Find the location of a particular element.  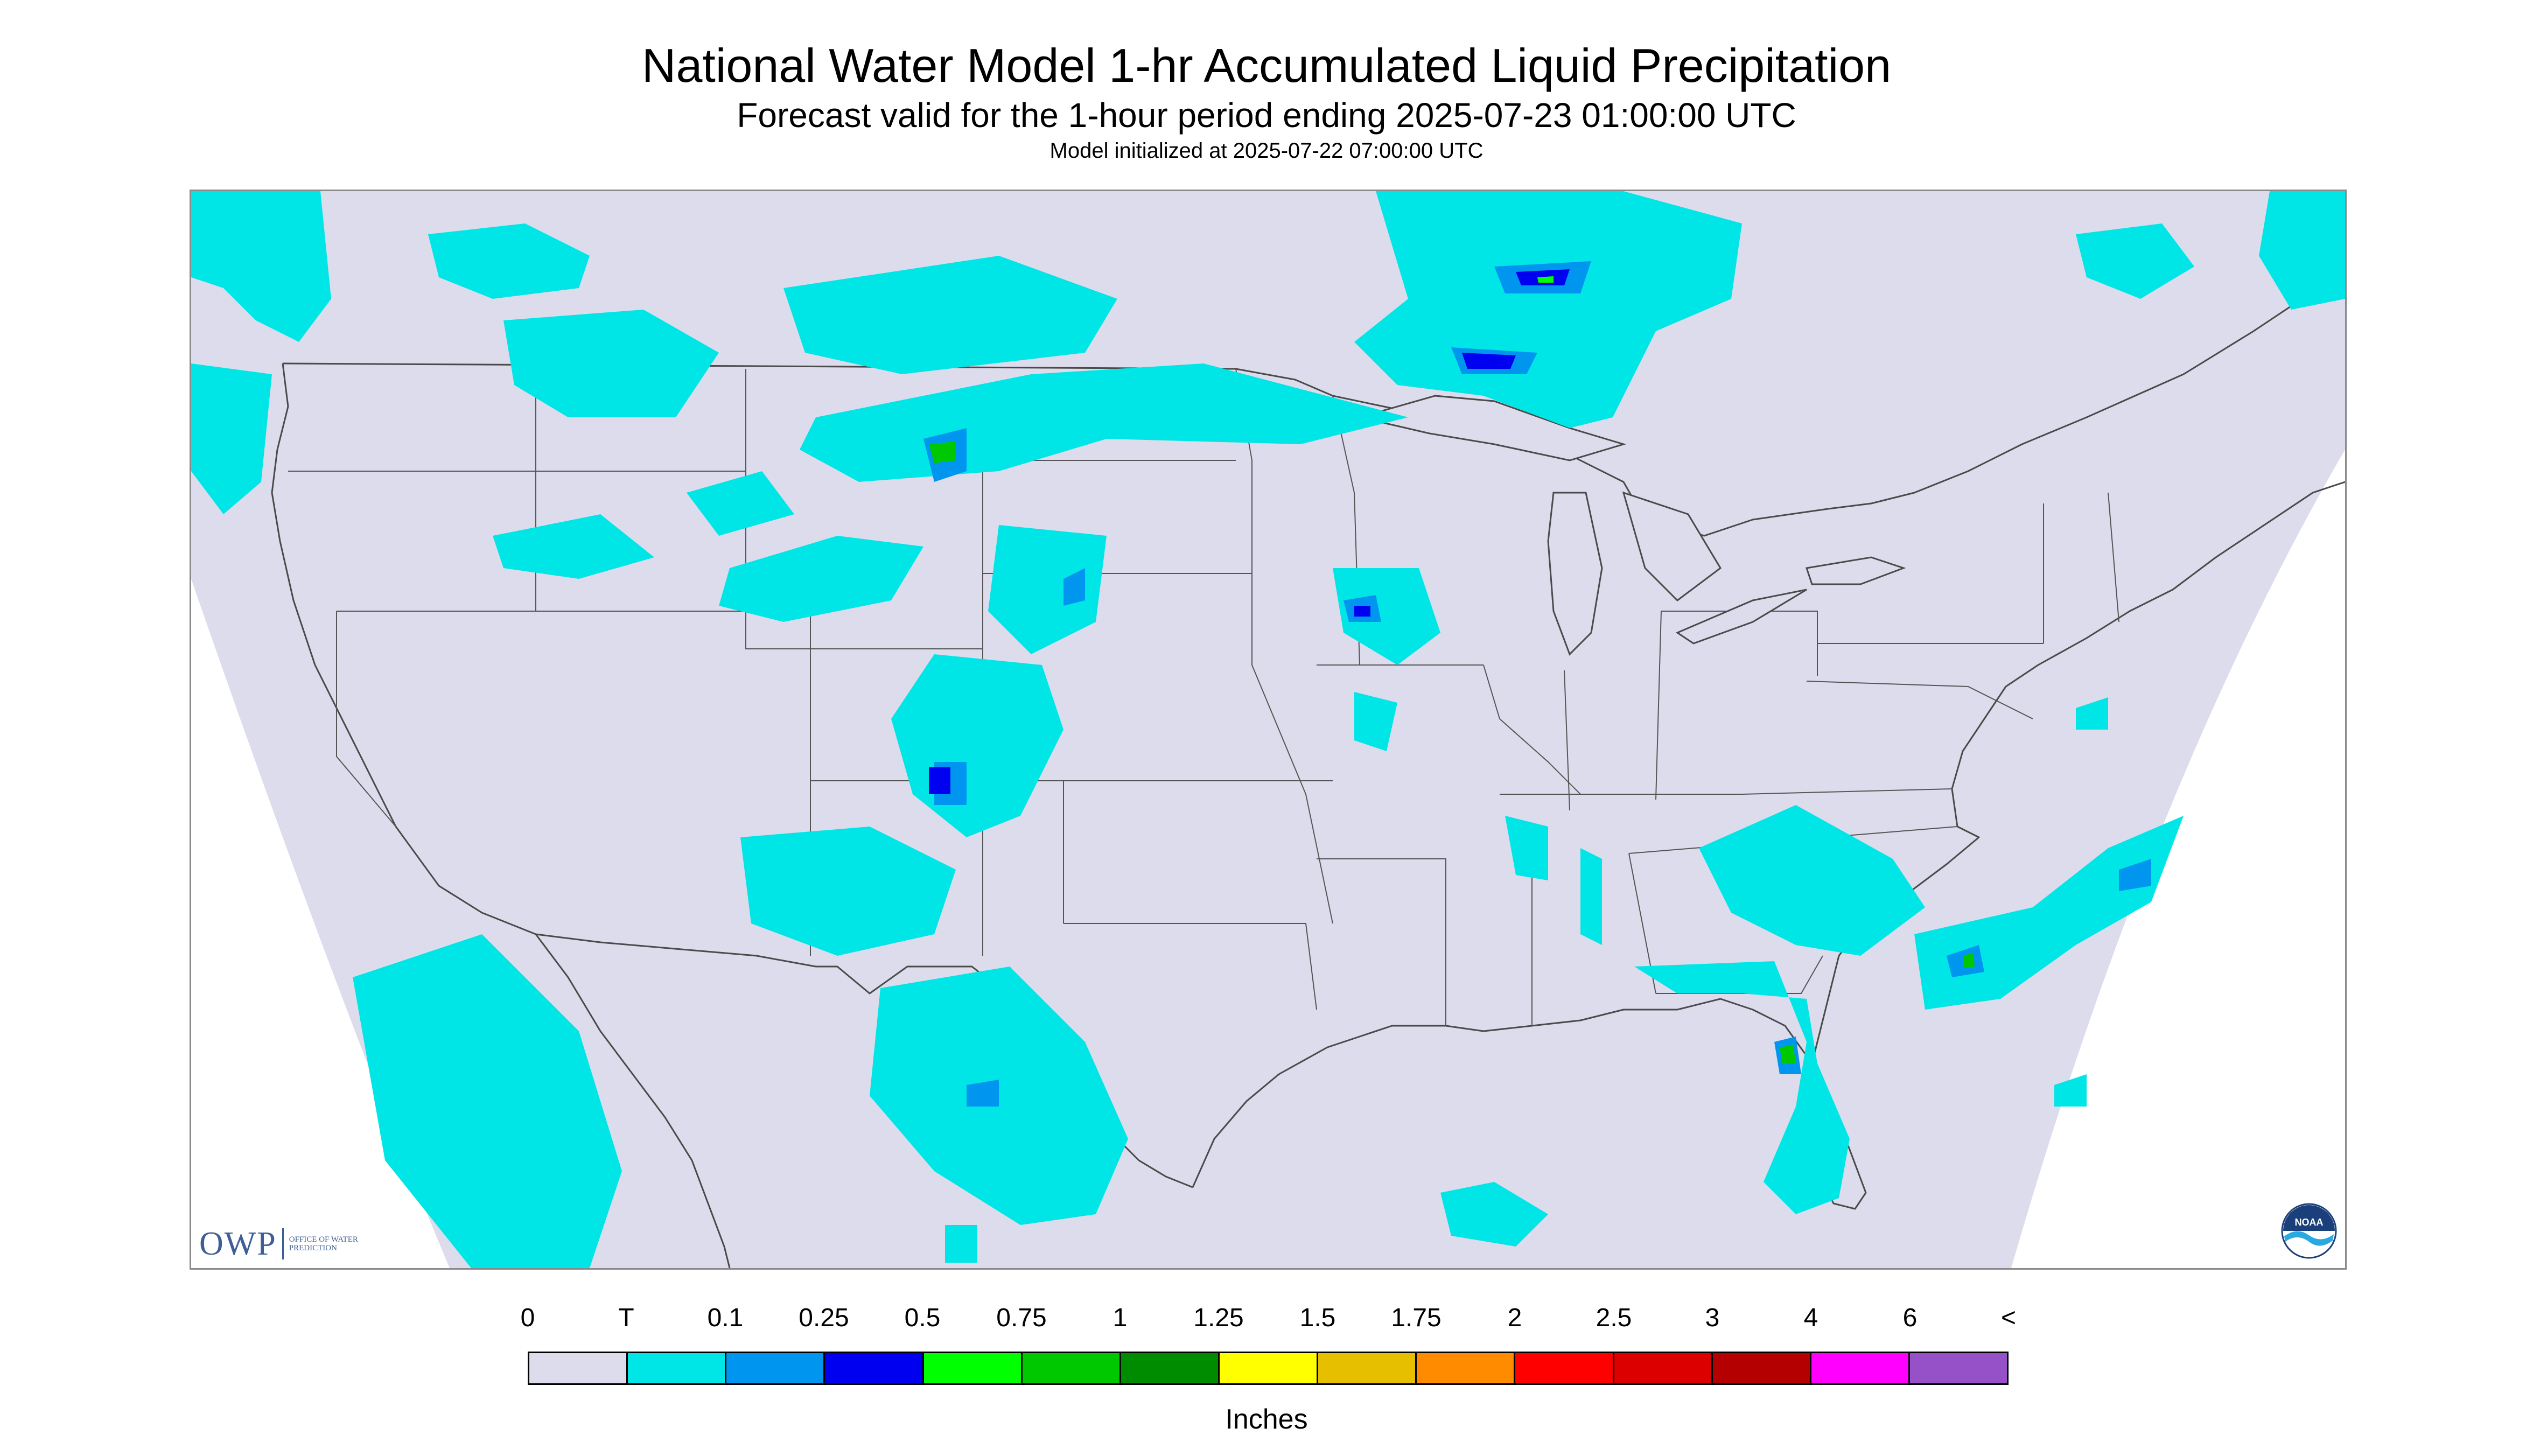

legend-label: 0 is located at coordinates (527, 1318).